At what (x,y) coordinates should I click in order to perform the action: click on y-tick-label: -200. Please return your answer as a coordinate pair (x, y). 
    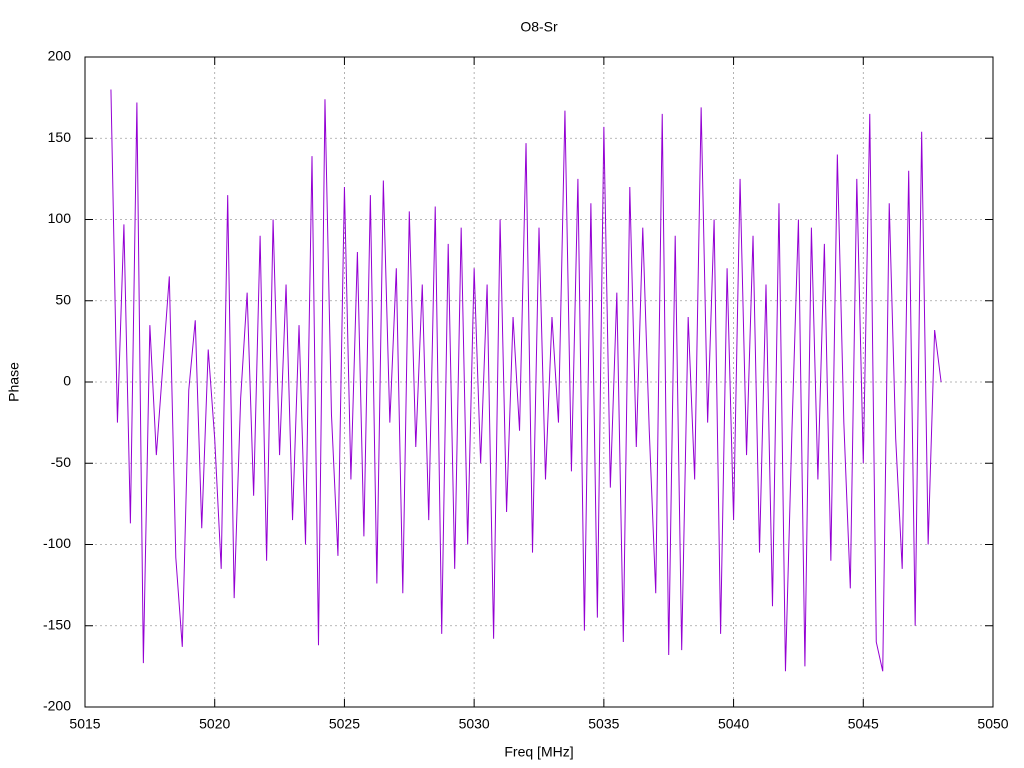
    Looking at the image, I should click on (57, 706).